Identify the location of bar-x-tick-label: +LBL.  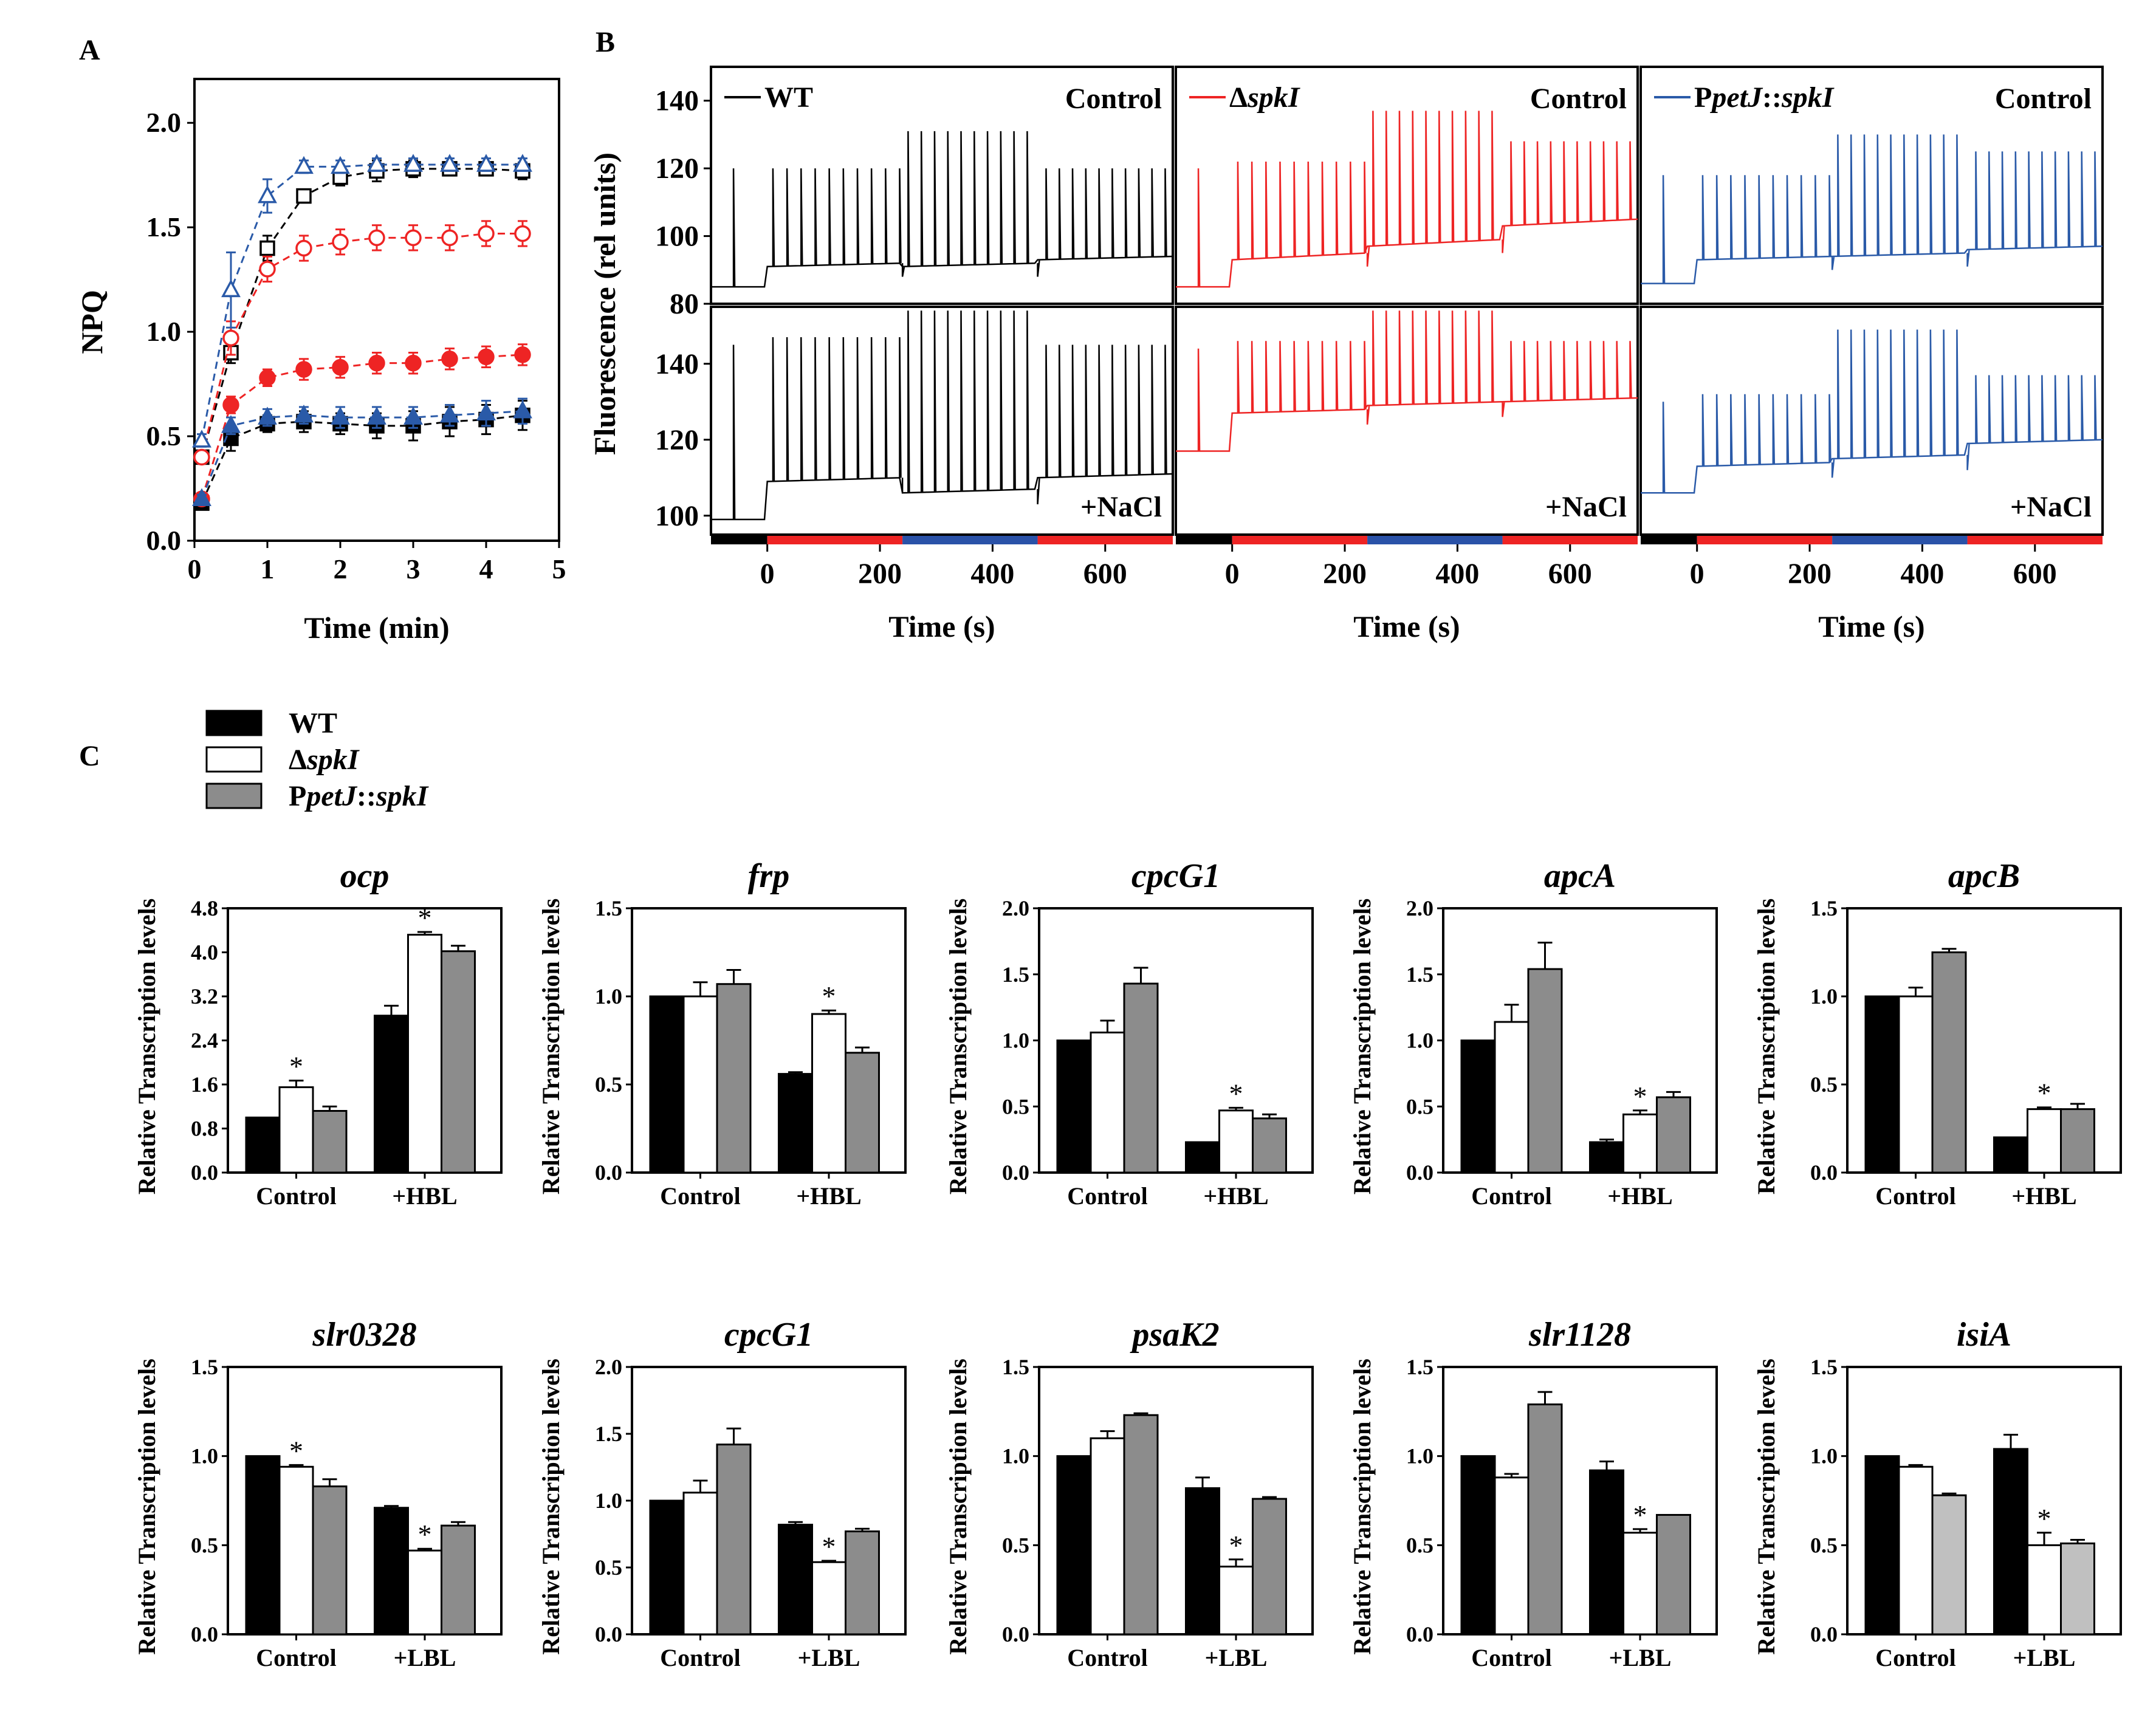
(2044, 1658).